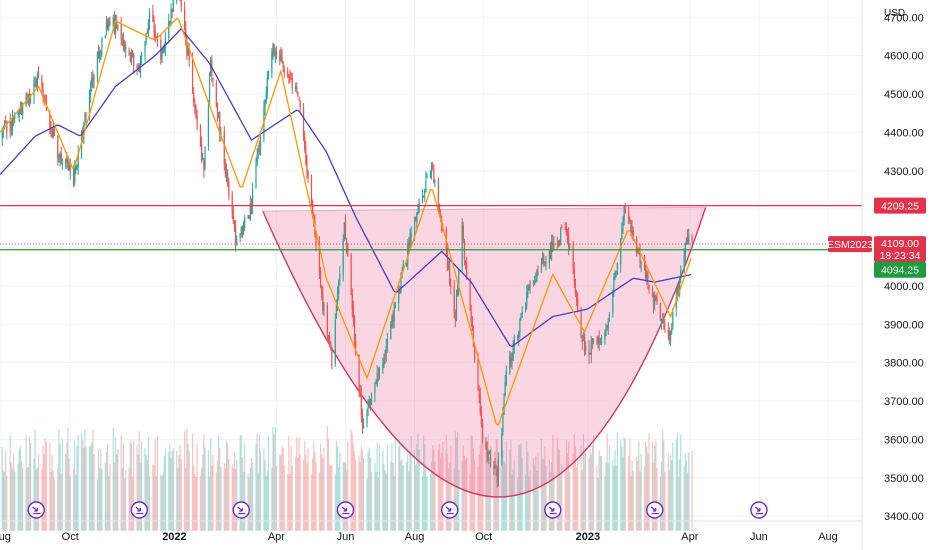 This screenshot has height=550, width=932. Describe the element at coordinates (431, 228) in the screenshot. I see `horizontal-lines` at that location.